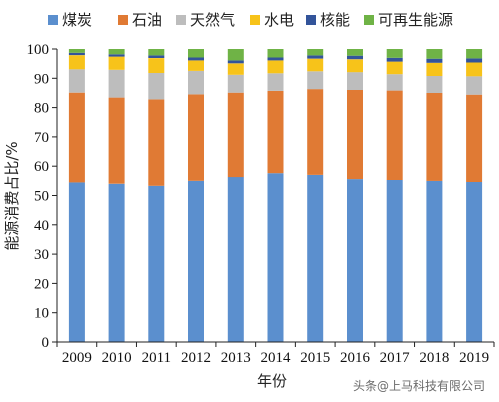 The image size is (499, 402). What do you see at coordinates (156, 142) in the screenshot?
I see `bar-segment-2011-s1` at bounding box center [156, 142].